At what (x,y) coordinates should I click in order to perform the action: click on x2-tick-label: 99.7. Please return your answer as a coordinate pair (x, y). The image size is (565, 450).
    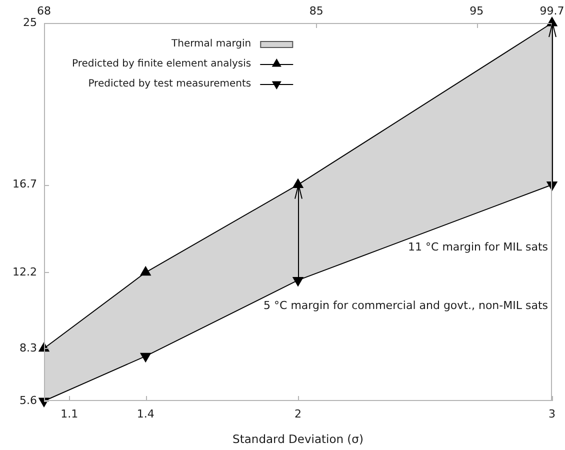
    Looking at the image, I should click on (552, 11).